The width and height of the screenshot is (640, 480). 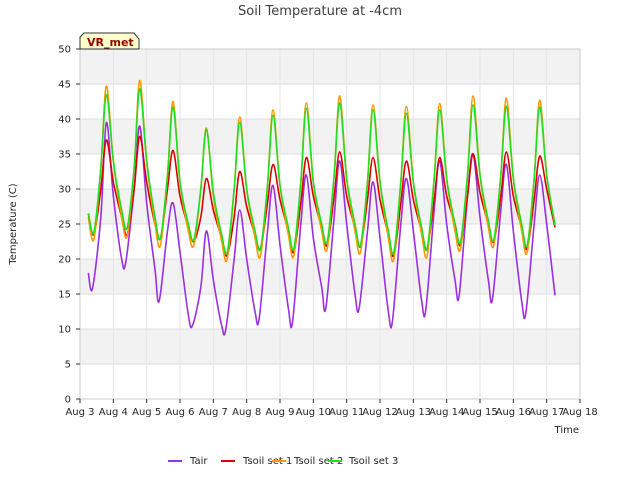 What do you see at coordinates (379, 412) in the screenshot?
I see `x-tick-label: Aug 12` at bounding box center [379, 412].